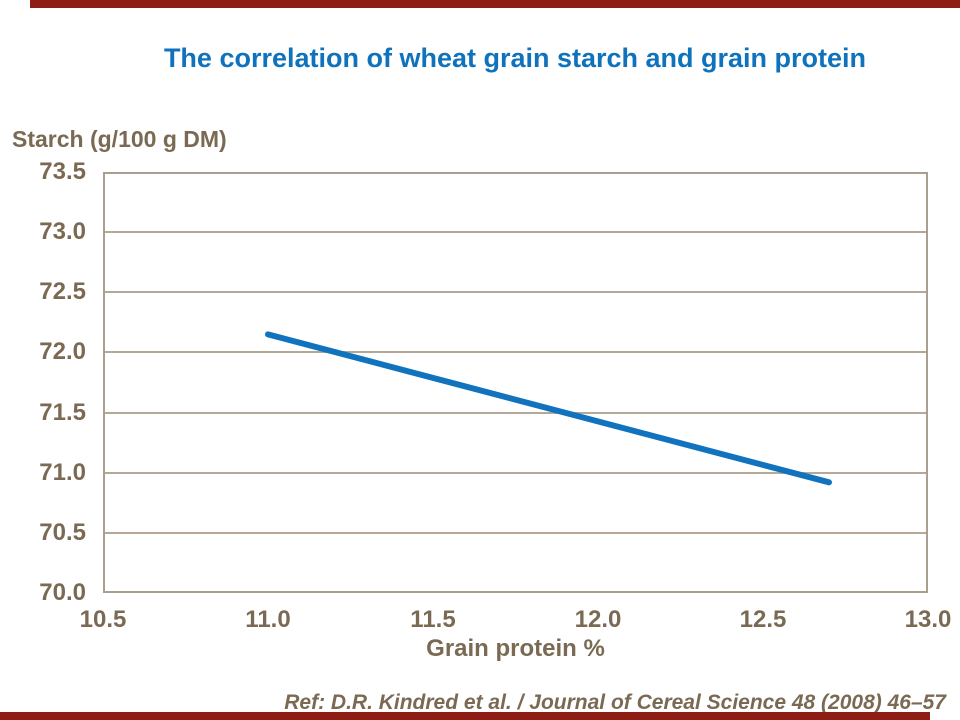 The image size is (960, 720). Describe the element at coordinates (62, 592) in the screenshot. I see `y-tick-label: 70.0` at that location.